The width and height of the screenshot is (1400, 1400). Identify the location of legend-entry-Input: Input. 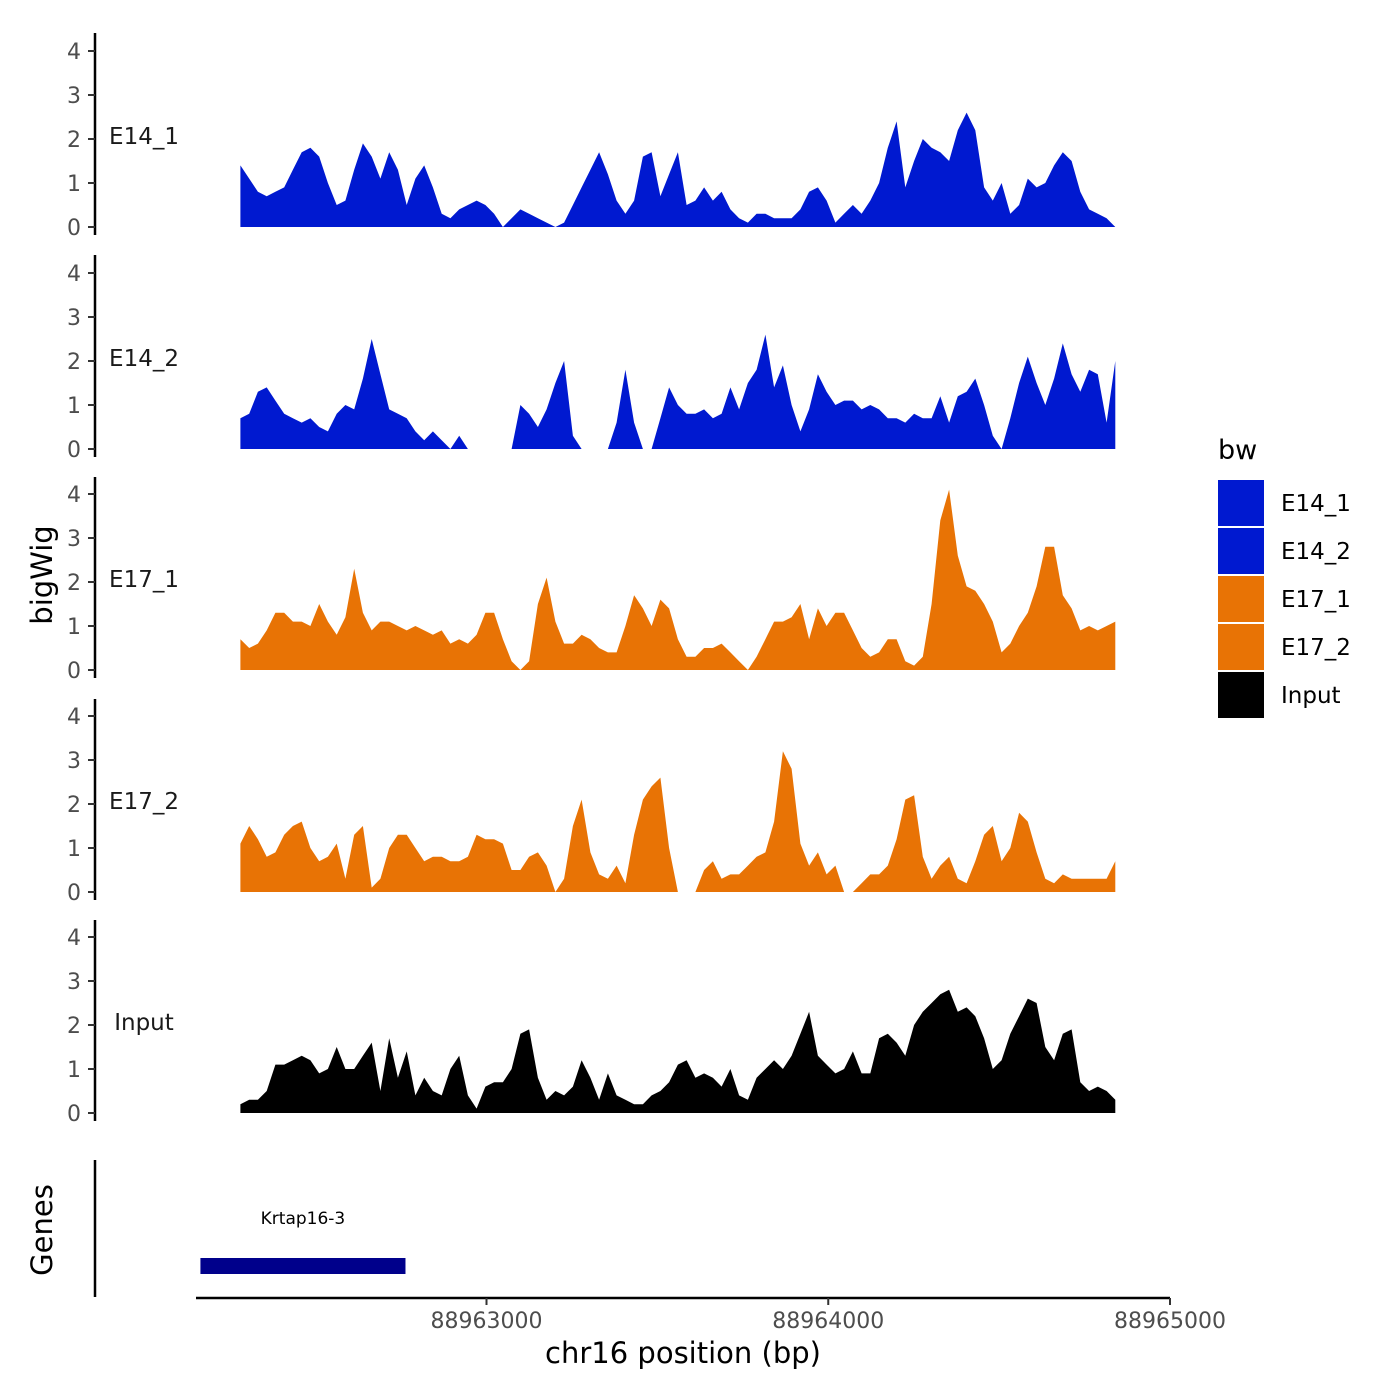
(1279, 695).